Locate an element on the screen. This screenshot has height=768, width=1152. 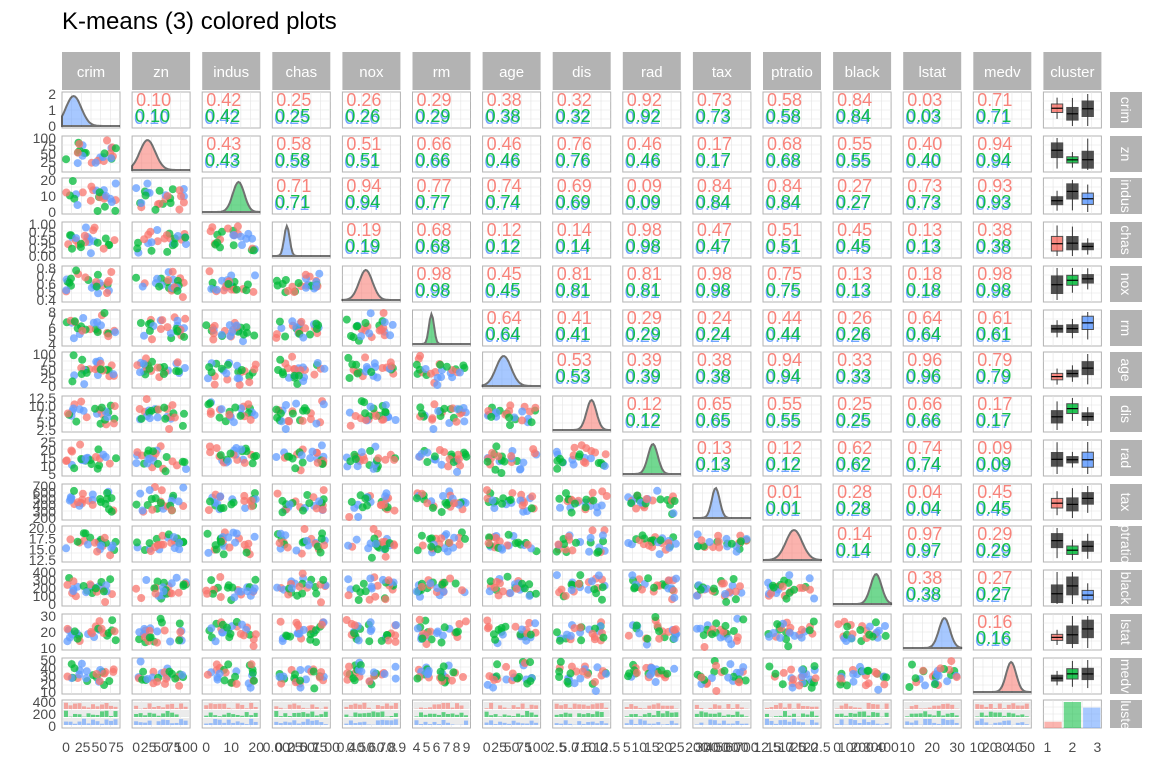
panel: 0.120.120.12 is located at coordinates (652, 413).